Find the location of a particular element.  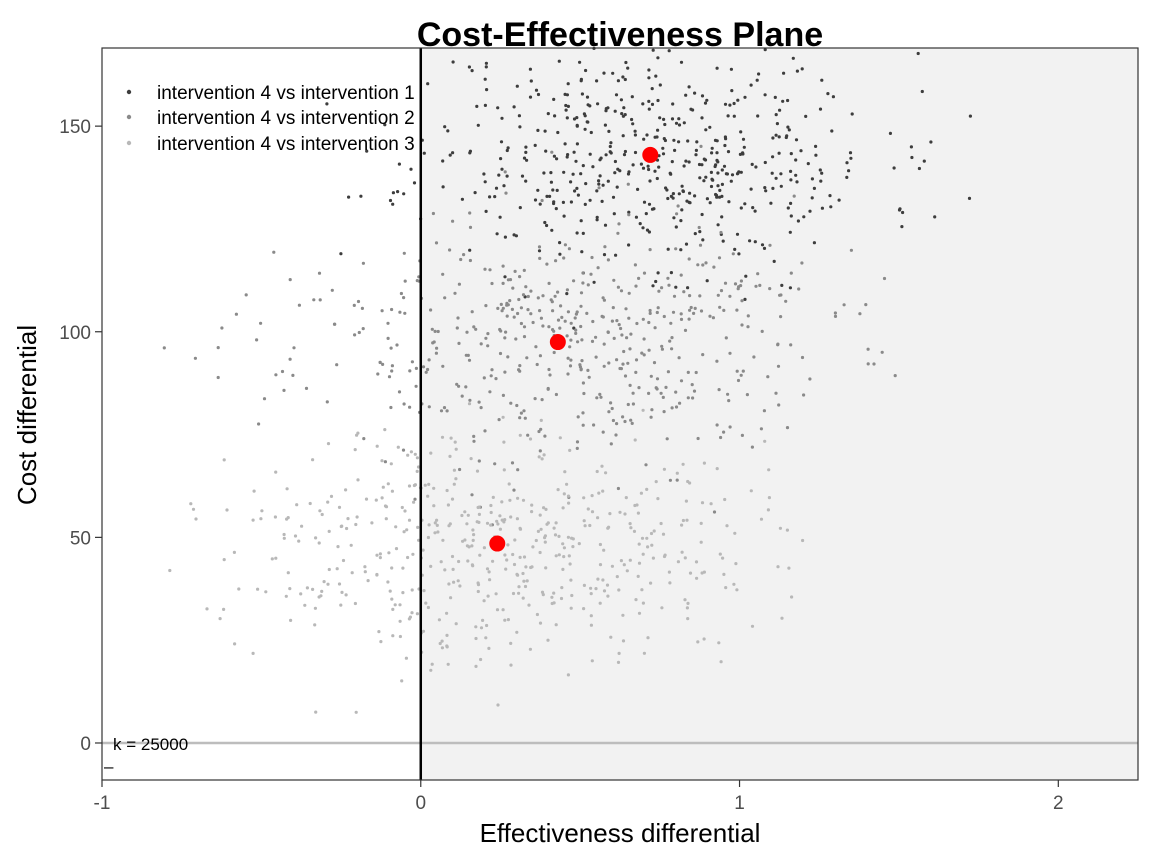

x-tick-label: 2 is located at coordinates (1058, 803).